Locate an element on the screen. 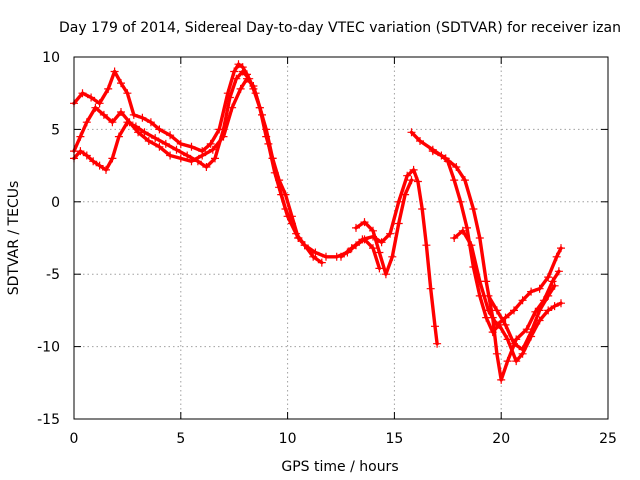  y-tick-label: -15 is located at coordinates (48, 420).